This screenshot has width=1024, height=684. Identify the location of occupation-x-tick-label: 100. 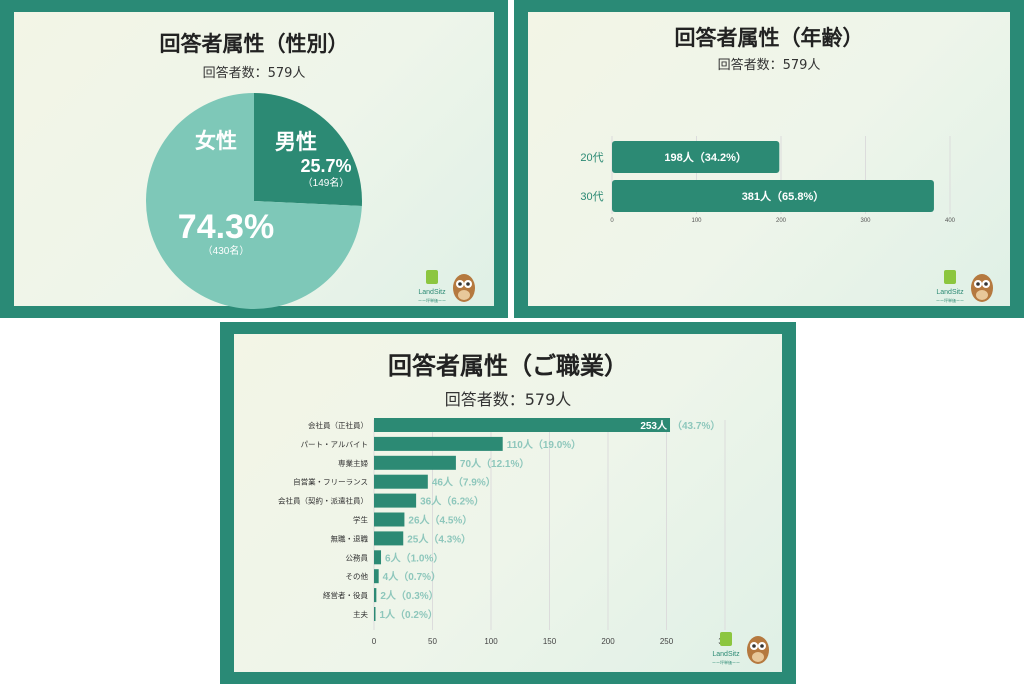
(491, 641).